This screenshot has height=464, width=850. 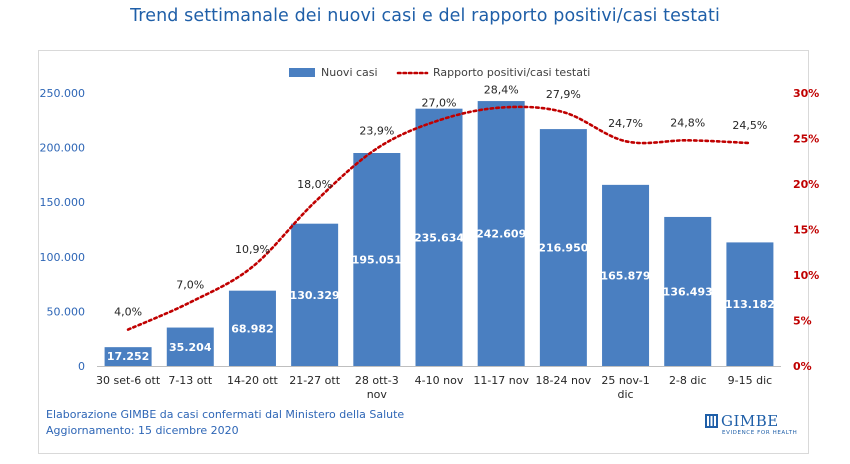 I want to click on logo-name: GIMBE, so click(x=750, y=421).